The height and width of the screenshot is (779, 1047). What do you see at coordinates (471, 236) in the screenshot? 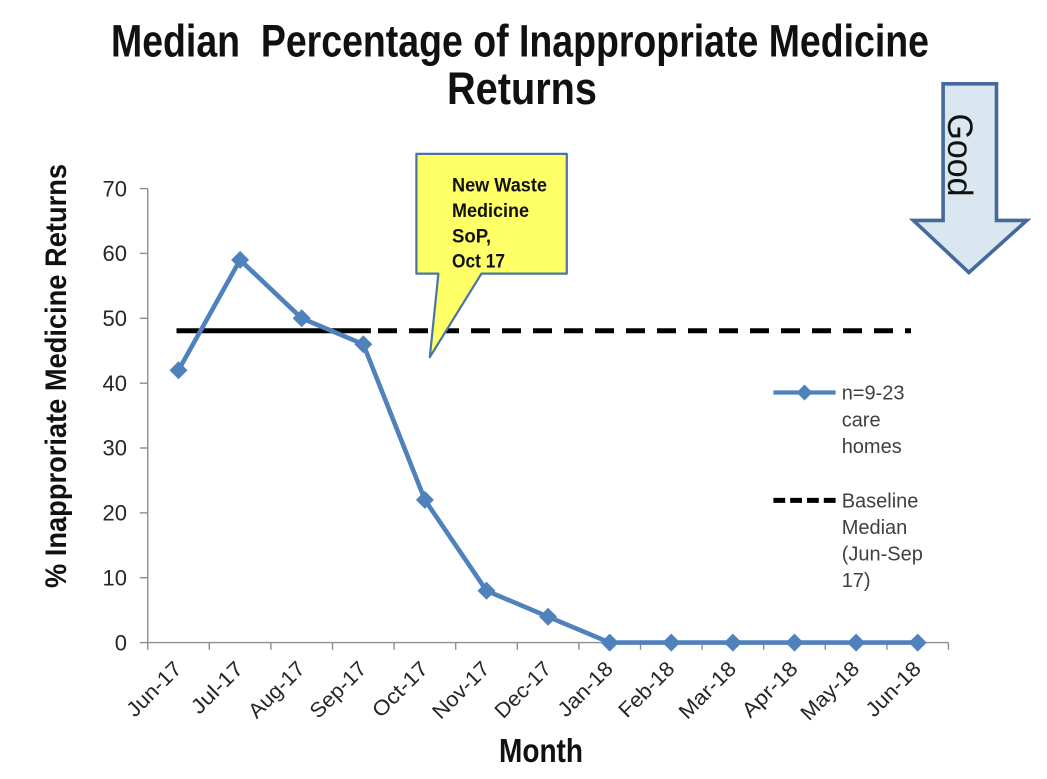
I see `svg-text: SoP,` at bounding box center [471, 236].